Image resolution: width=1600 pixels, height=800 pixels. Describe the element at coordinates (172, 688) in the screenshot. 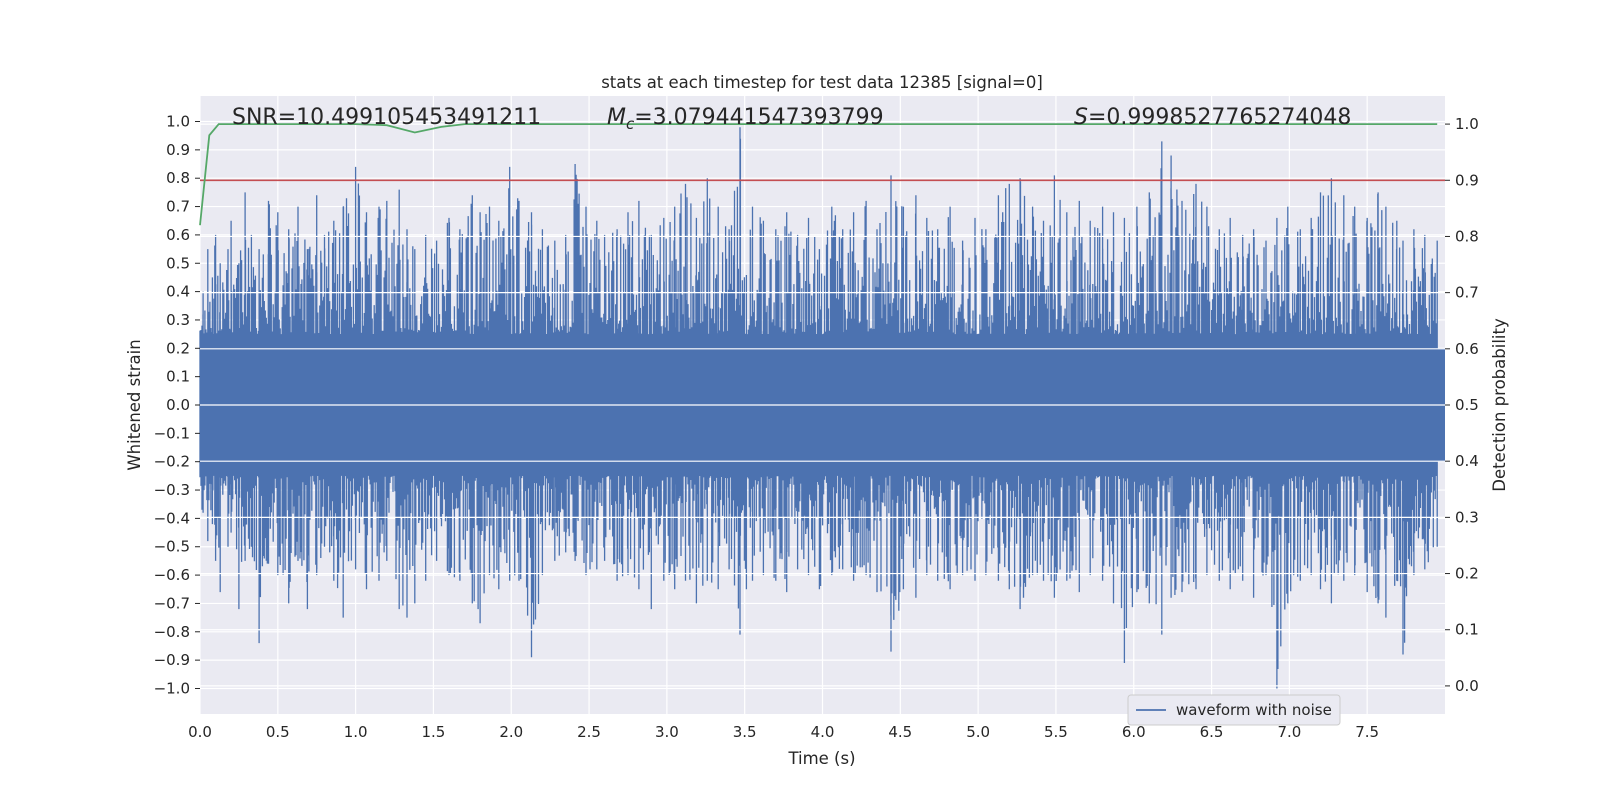

I see `y-tick-label: −1.0` at that location.